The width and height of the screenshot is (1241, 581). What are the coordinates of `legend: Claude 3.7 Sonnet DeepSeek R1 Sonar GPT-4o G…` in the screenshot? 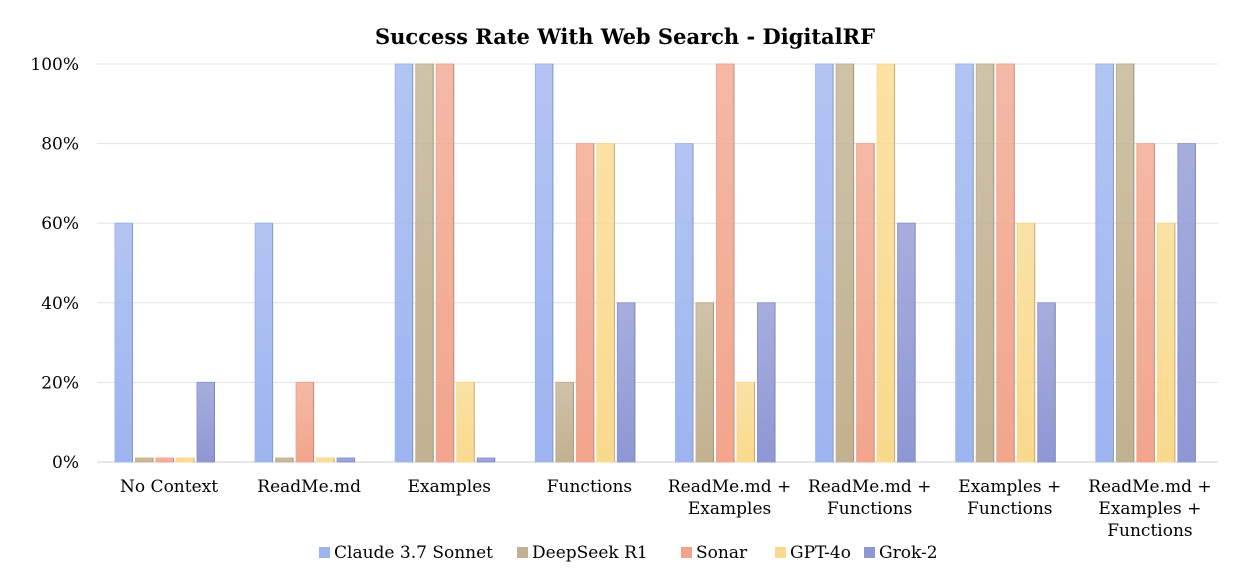 It's located at (628, 553).